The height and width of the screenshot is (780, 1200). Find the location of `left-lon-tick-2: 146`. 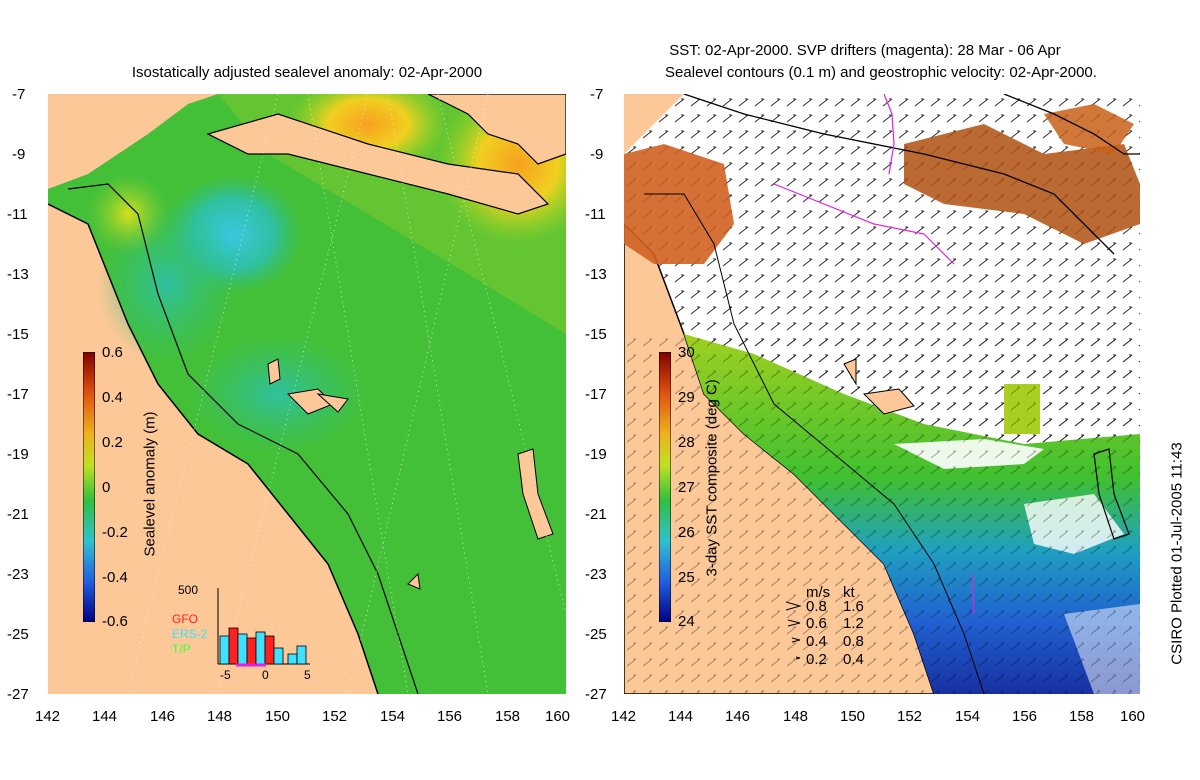

left-lon-tick-2: 146 is located at coordinates (163, 716).